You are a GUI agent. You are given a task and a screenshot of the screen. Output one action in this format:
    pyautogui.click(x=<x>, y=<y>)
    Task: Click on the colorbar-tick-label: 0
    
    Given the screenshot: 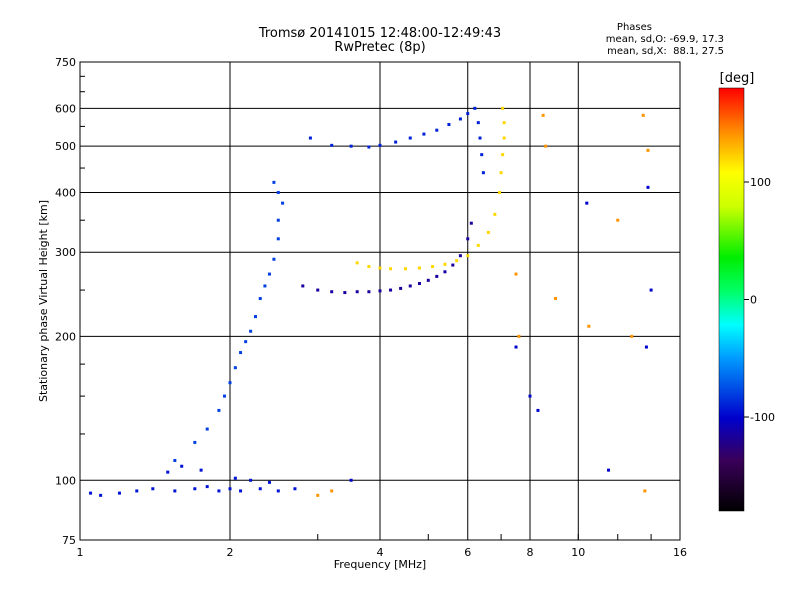 What is the action you would take?
    pyautogui.click(x=753, y=300)
    